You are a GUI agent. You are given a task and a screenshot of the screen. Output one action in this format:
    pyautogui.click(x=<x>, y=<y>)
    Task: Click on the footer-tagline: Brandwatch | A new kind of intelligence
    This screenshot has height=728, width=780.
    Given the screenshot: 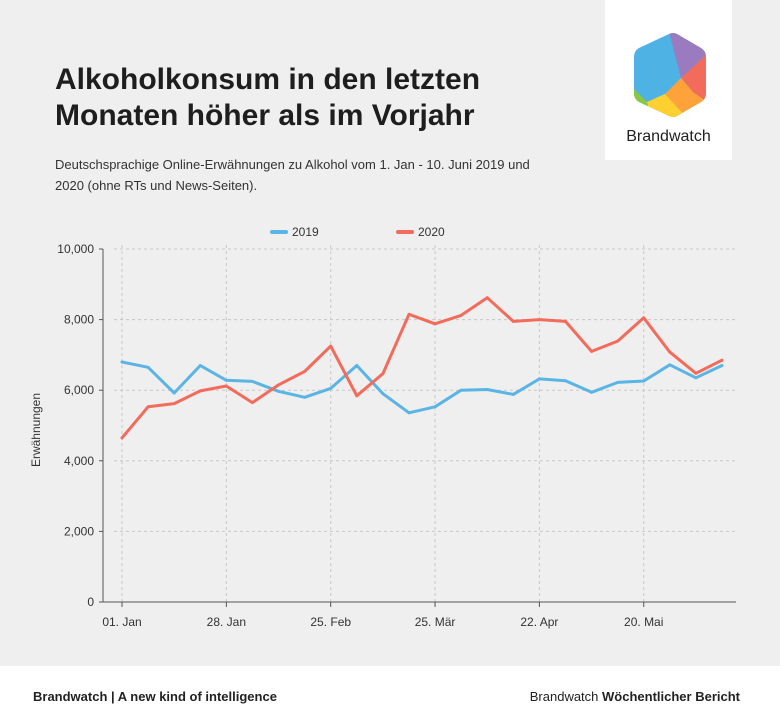 What is the action you would take?
    pyautogui.click(x=155, y=696)
    